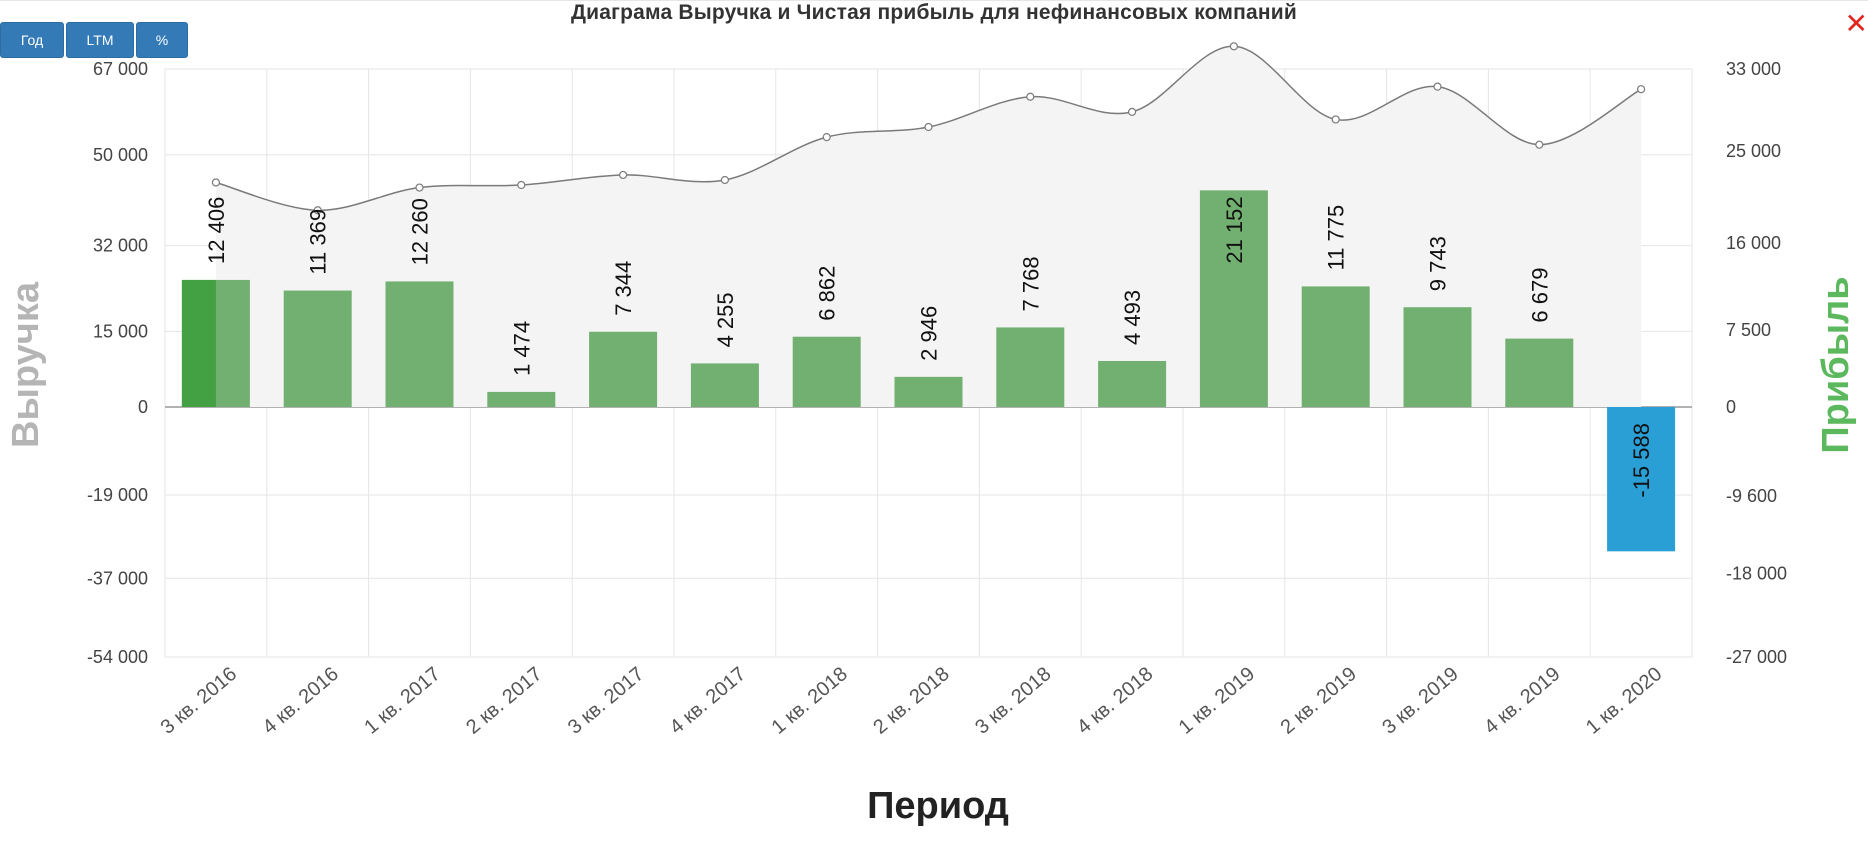  I want to click on right-tick-label: 0, so click(1731, 407).